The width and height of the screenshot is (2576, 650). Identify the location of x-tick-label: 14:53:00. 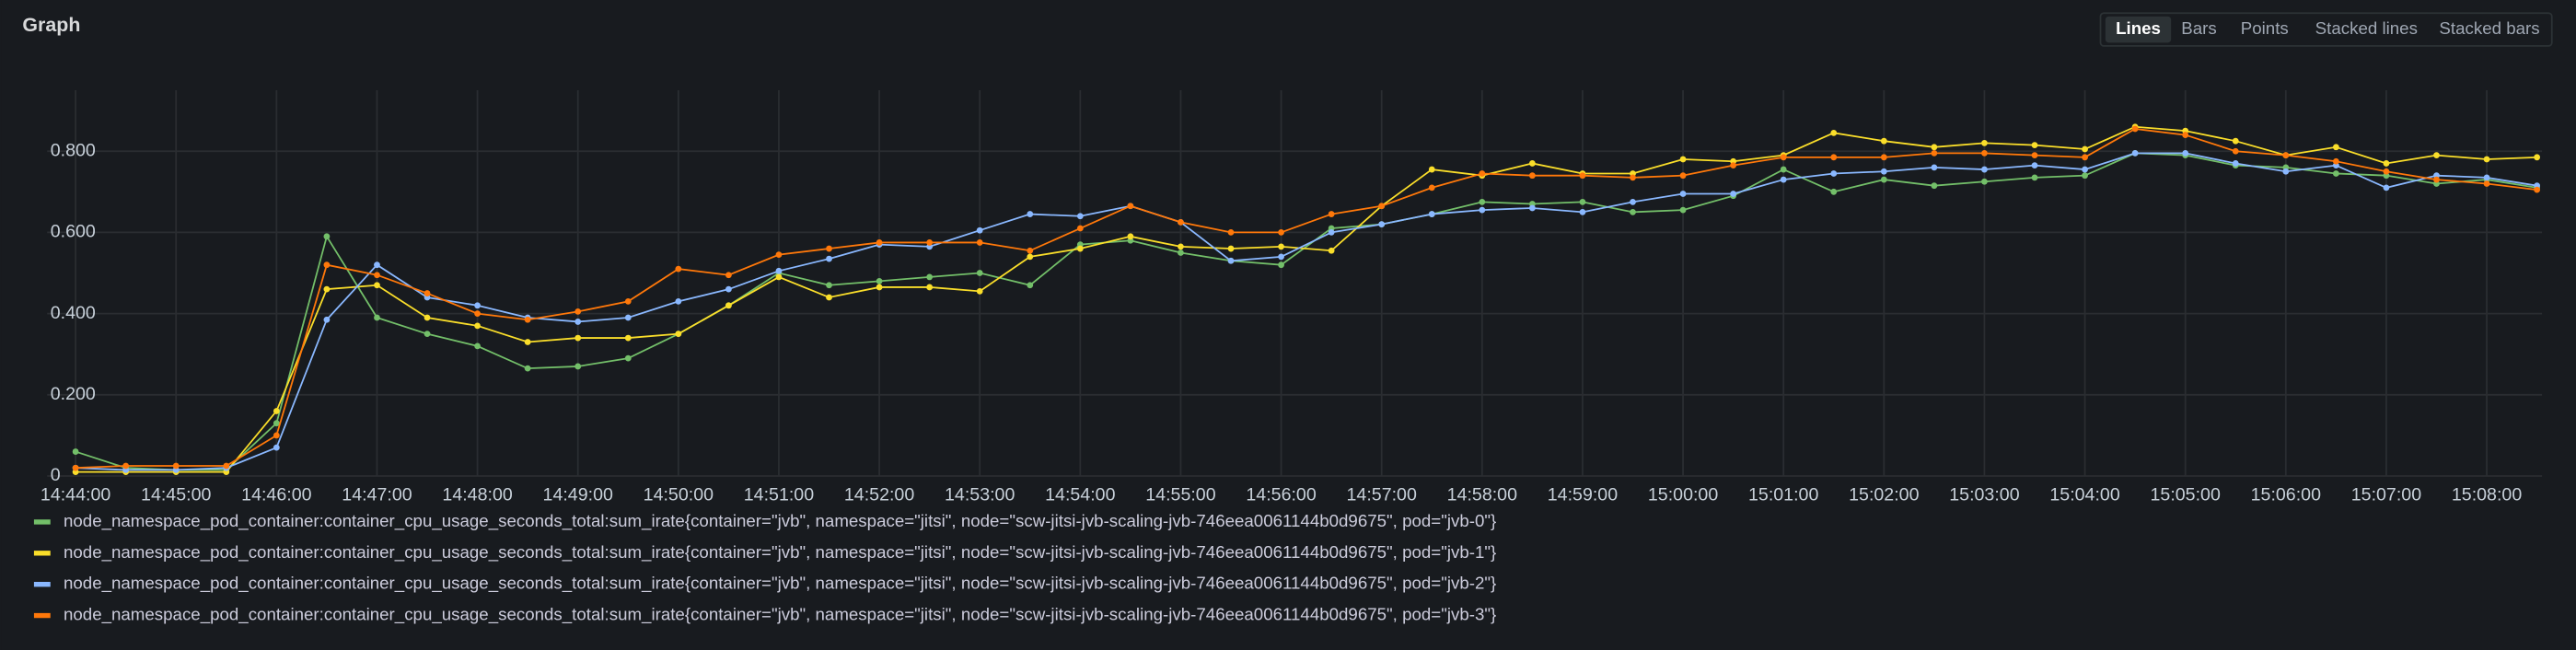
(980, 495).